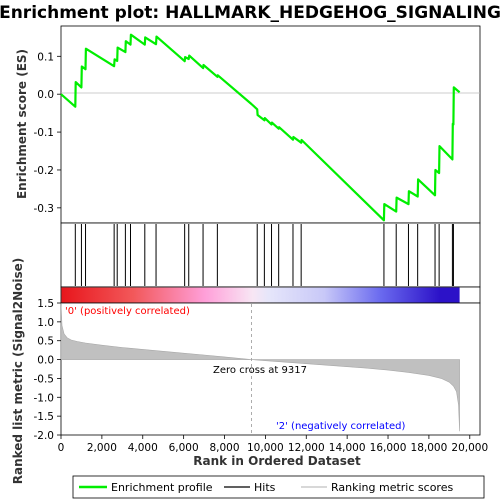  What do you see at coordinates (429, 448) in the screenshot?
I see `x-tick-label: 18,000` at bounding box center [429, 448].